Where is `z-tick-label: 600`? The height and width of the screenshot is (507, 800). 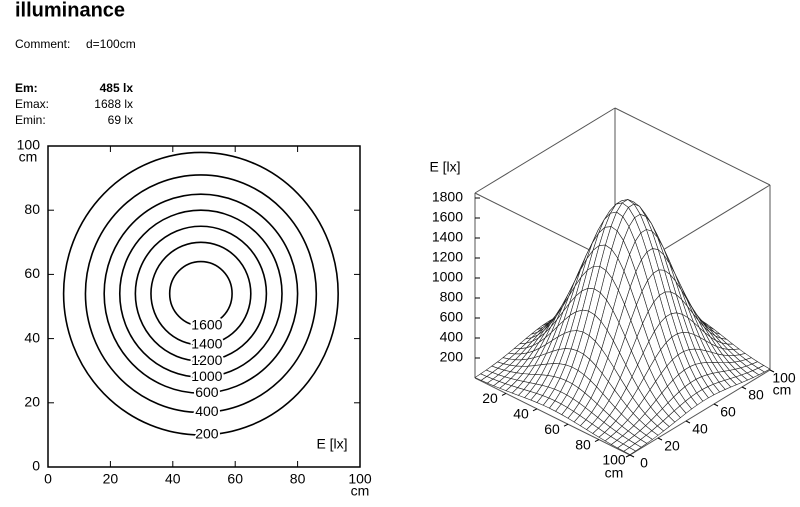
z-tick-label: 600 is located at coordinates (452, 317).